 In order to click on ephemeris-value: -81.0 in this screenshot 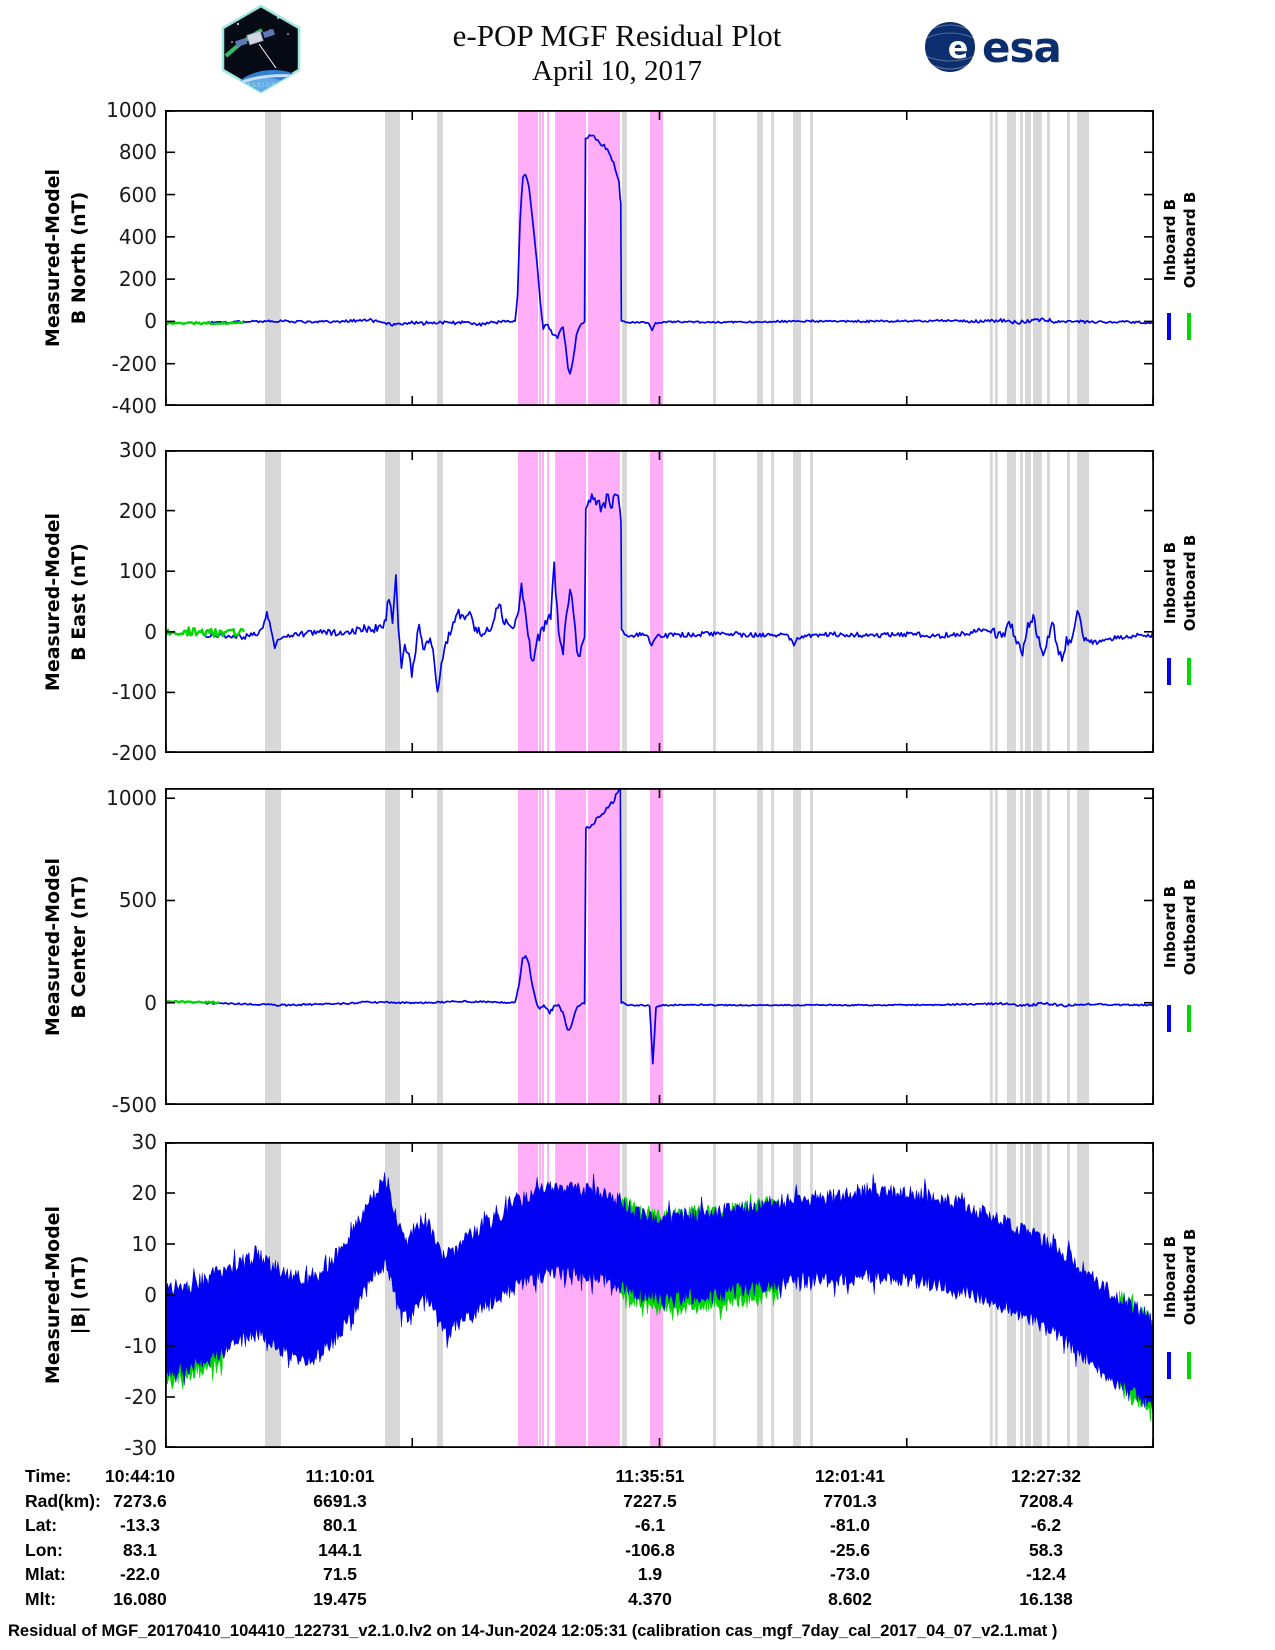, I will do `click(850, 1525)`.